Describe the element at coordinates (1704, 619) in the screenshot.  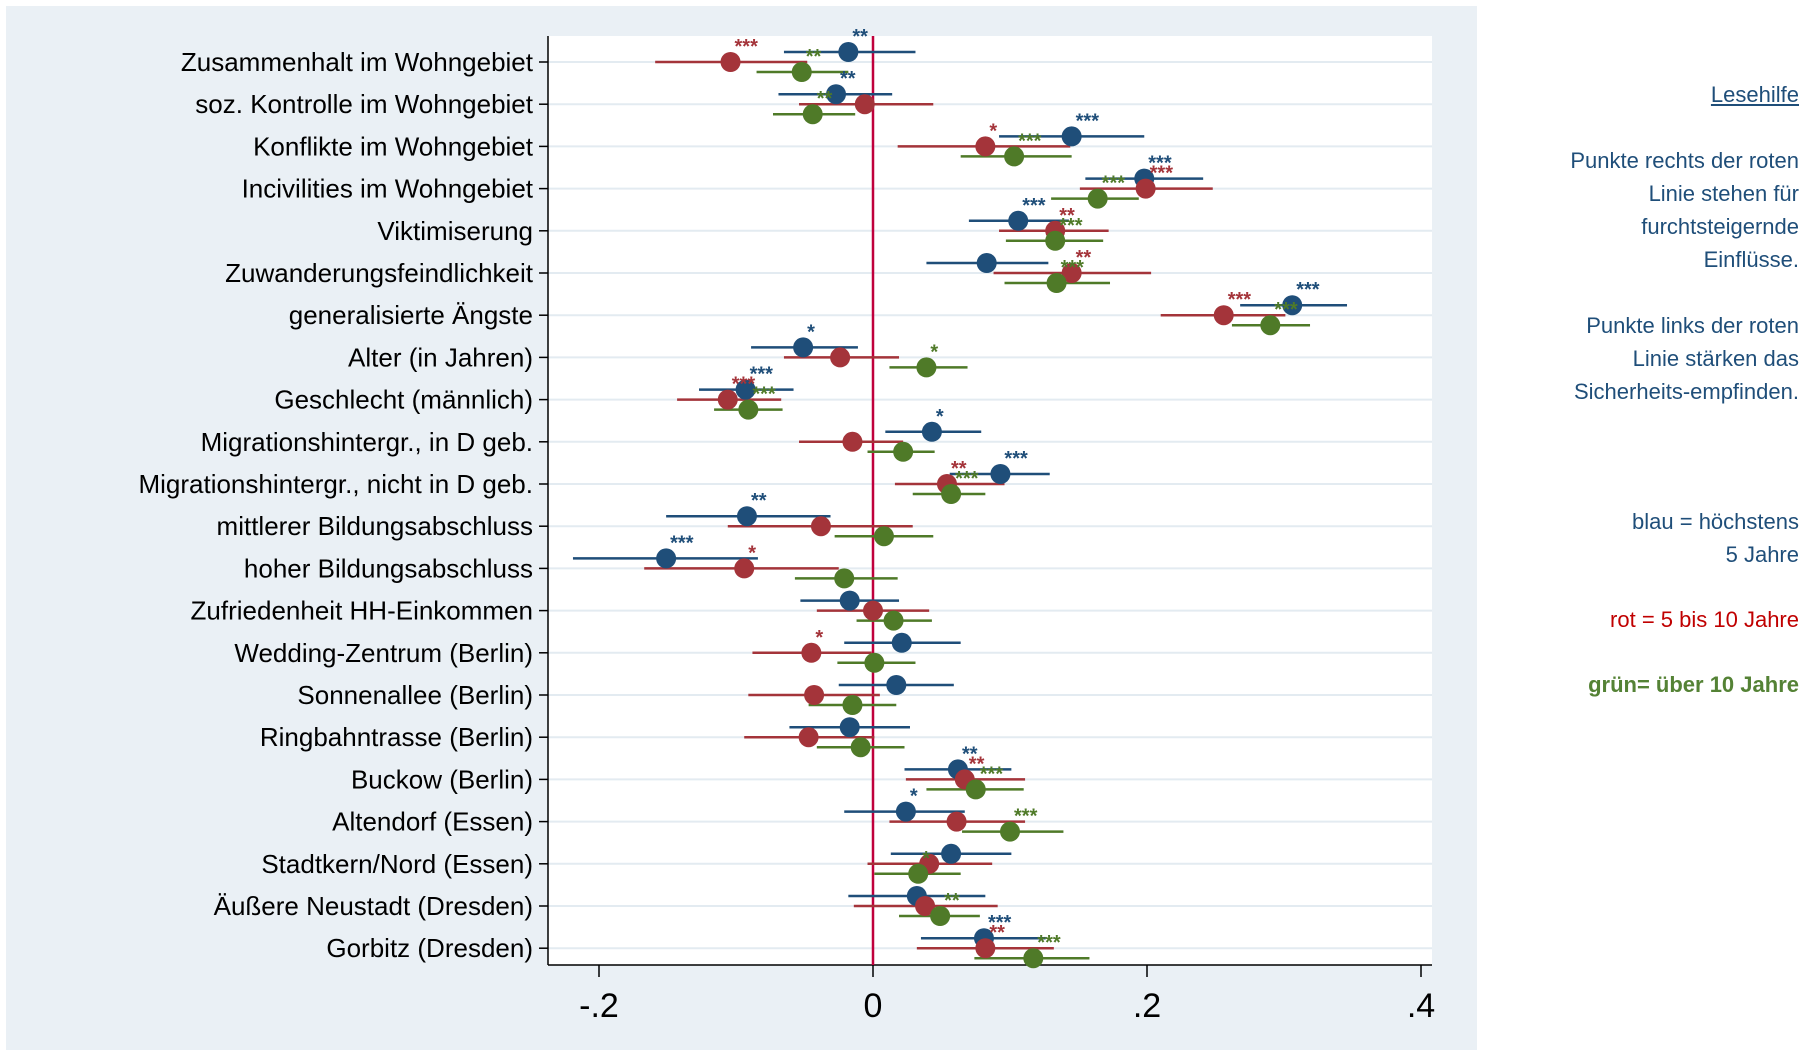
I see `legend-red-entry: rot = 5 bis 10 Jahre` at that location.